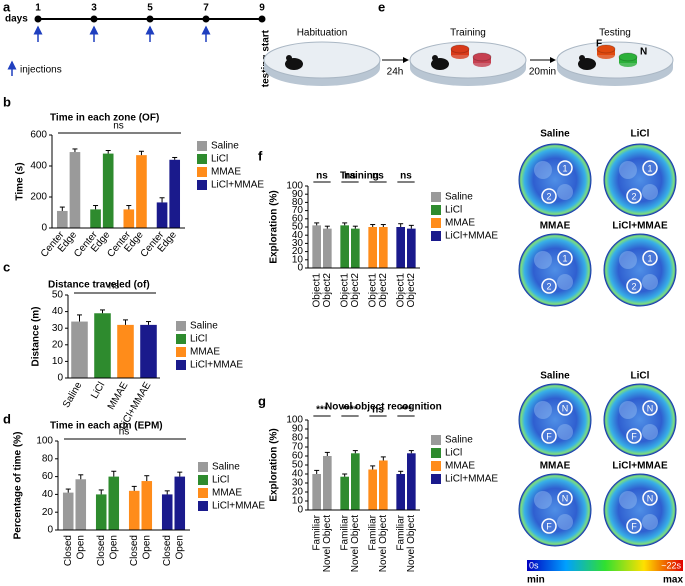 This screenshot has height=586, width=685. Describe the element at coordinates (395, 72) in the screenshot. I see `interval-label: 24h` at that location.